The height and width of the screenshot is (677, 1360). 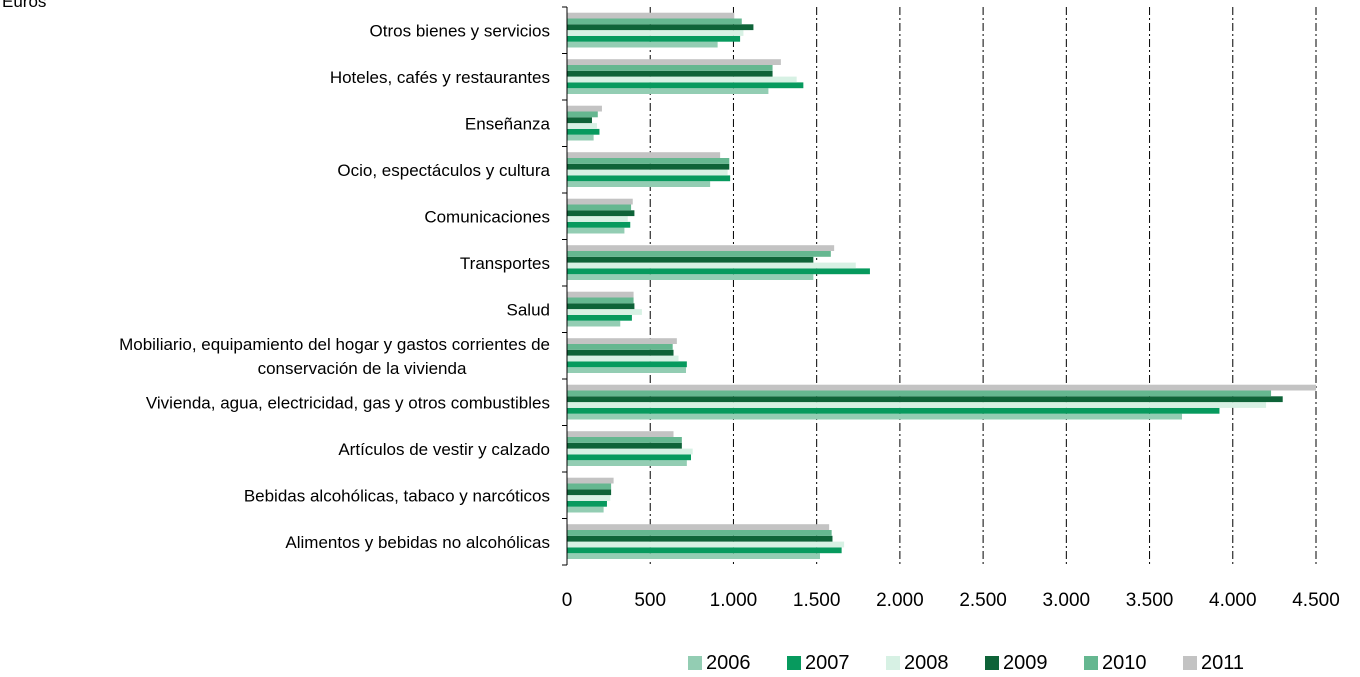 I want to click on category-label: Bebidas alcohólicas, tabaco y narcóticos, so click(x=397, y=495).